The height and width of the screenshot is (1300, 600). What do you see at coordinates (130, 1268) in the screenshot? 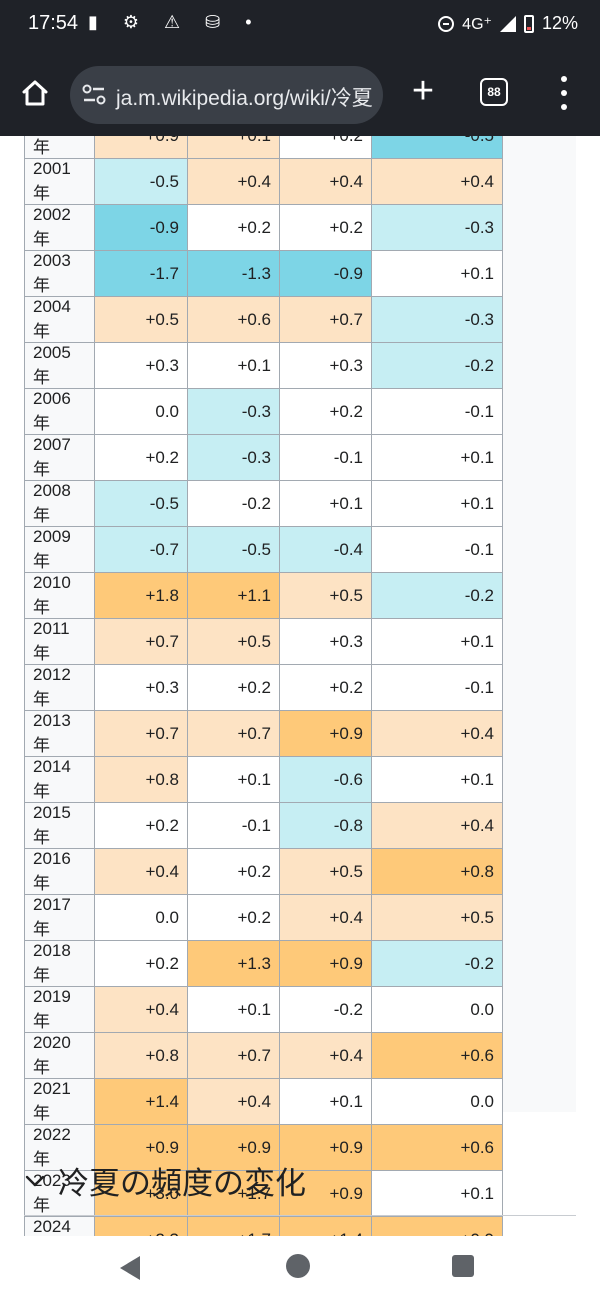
I see `back-triangle-icon` at bounding box center [130, 1268].